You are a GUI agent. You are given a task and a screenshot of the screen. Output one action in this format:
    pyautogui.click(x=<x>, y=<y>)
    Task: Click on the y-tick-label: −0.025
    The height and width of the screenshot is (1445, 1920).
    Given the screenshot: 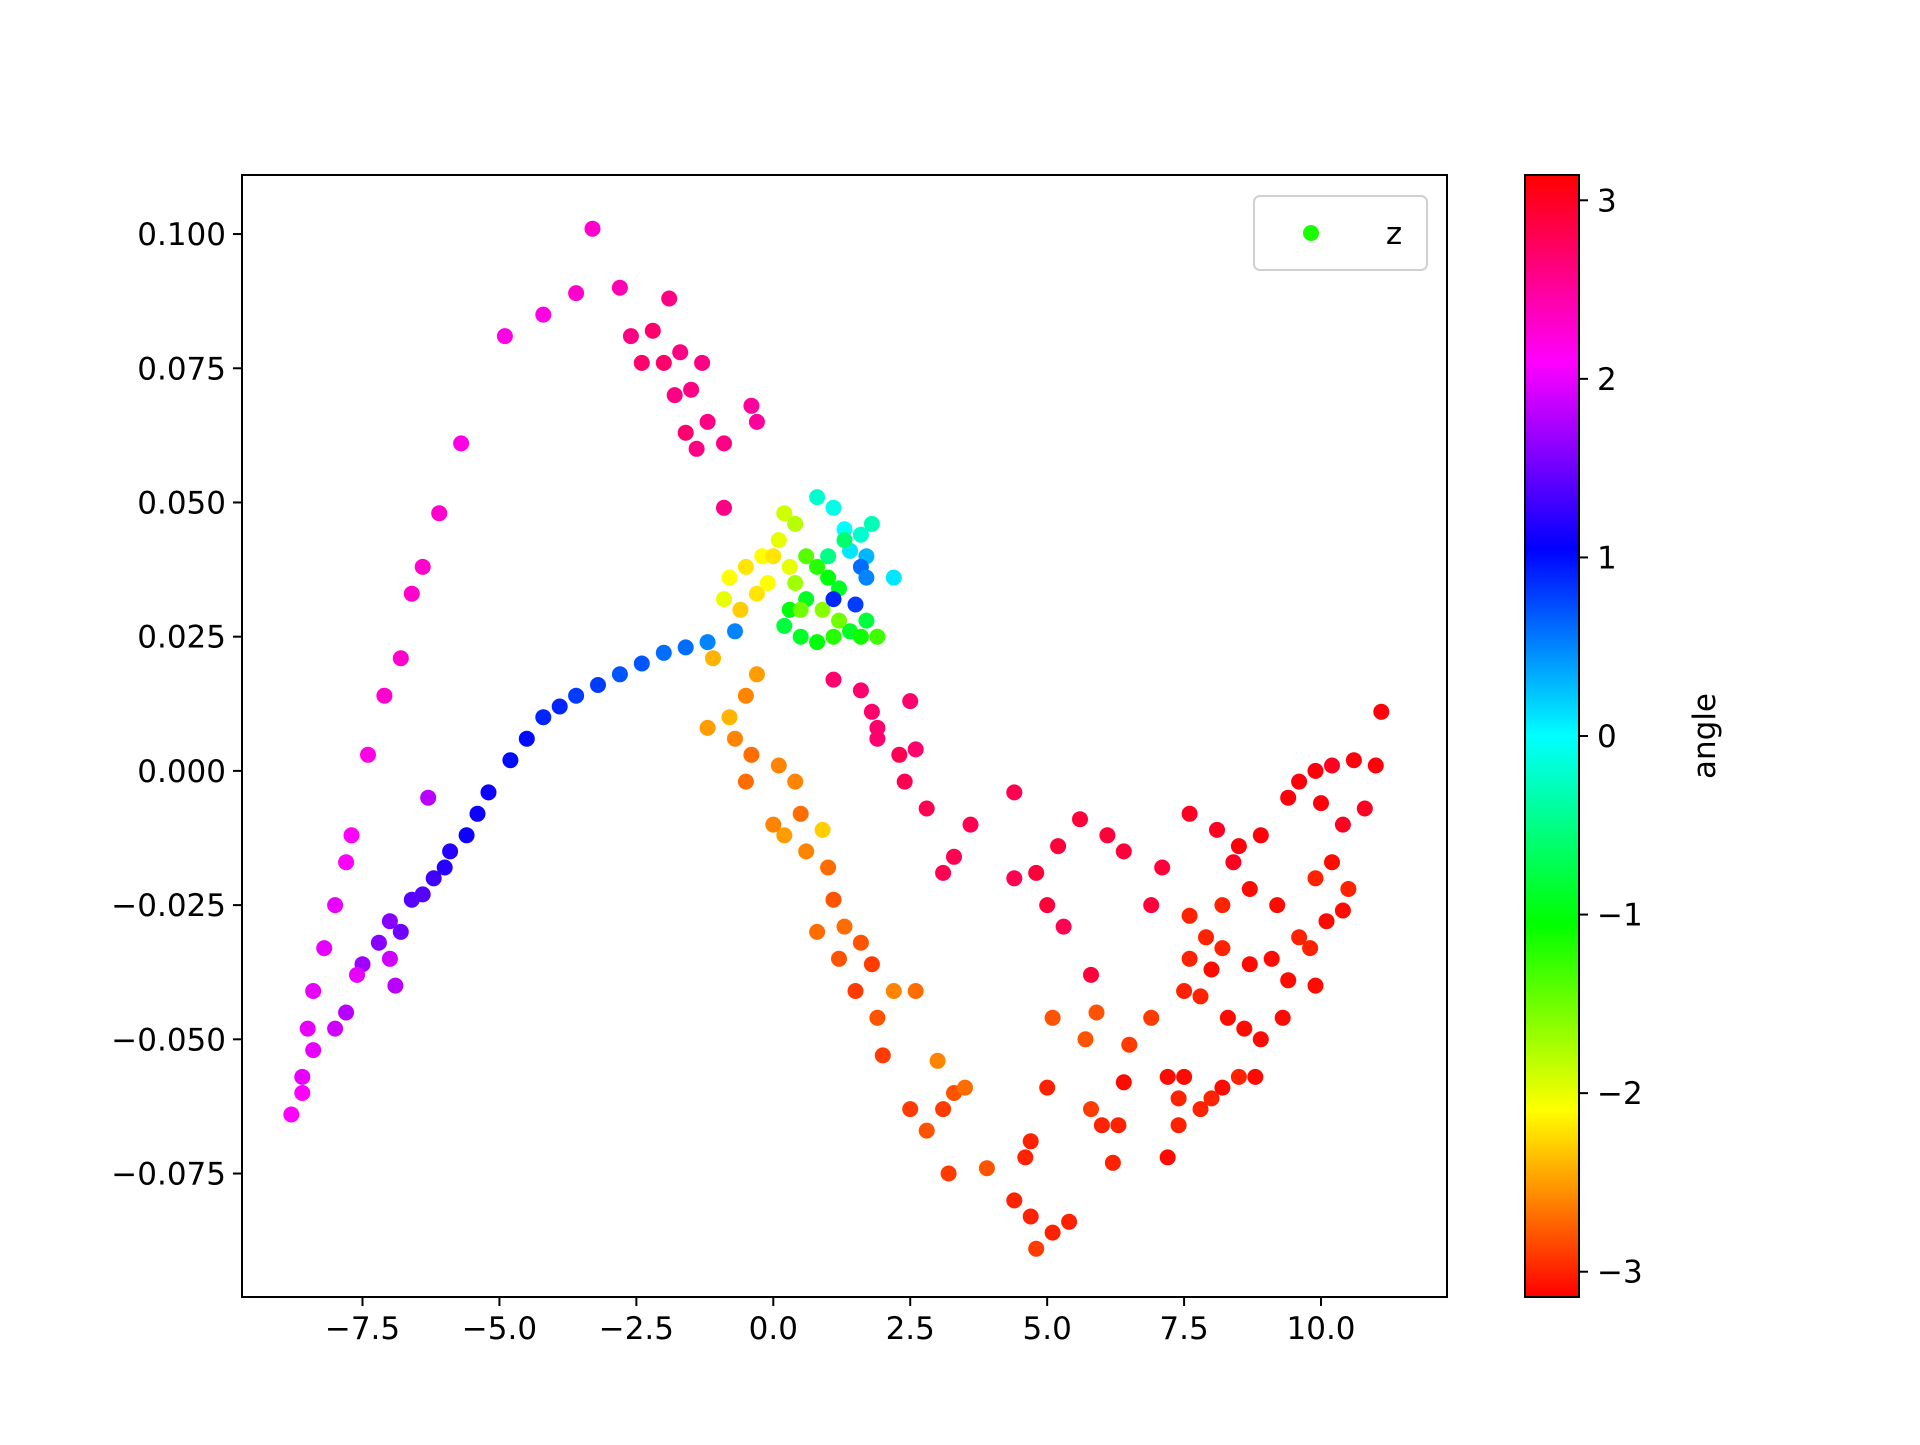 What is the action you would take?
    pyautogui.click(x=168, y=906)
    